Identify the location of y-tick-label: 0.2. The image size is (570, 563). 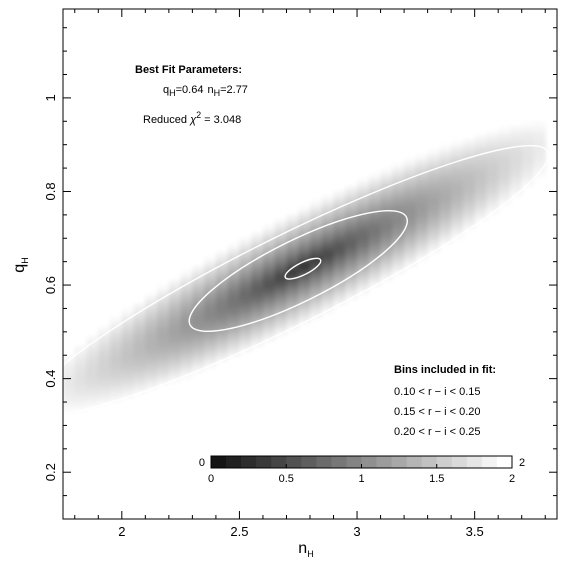
(50, 472).